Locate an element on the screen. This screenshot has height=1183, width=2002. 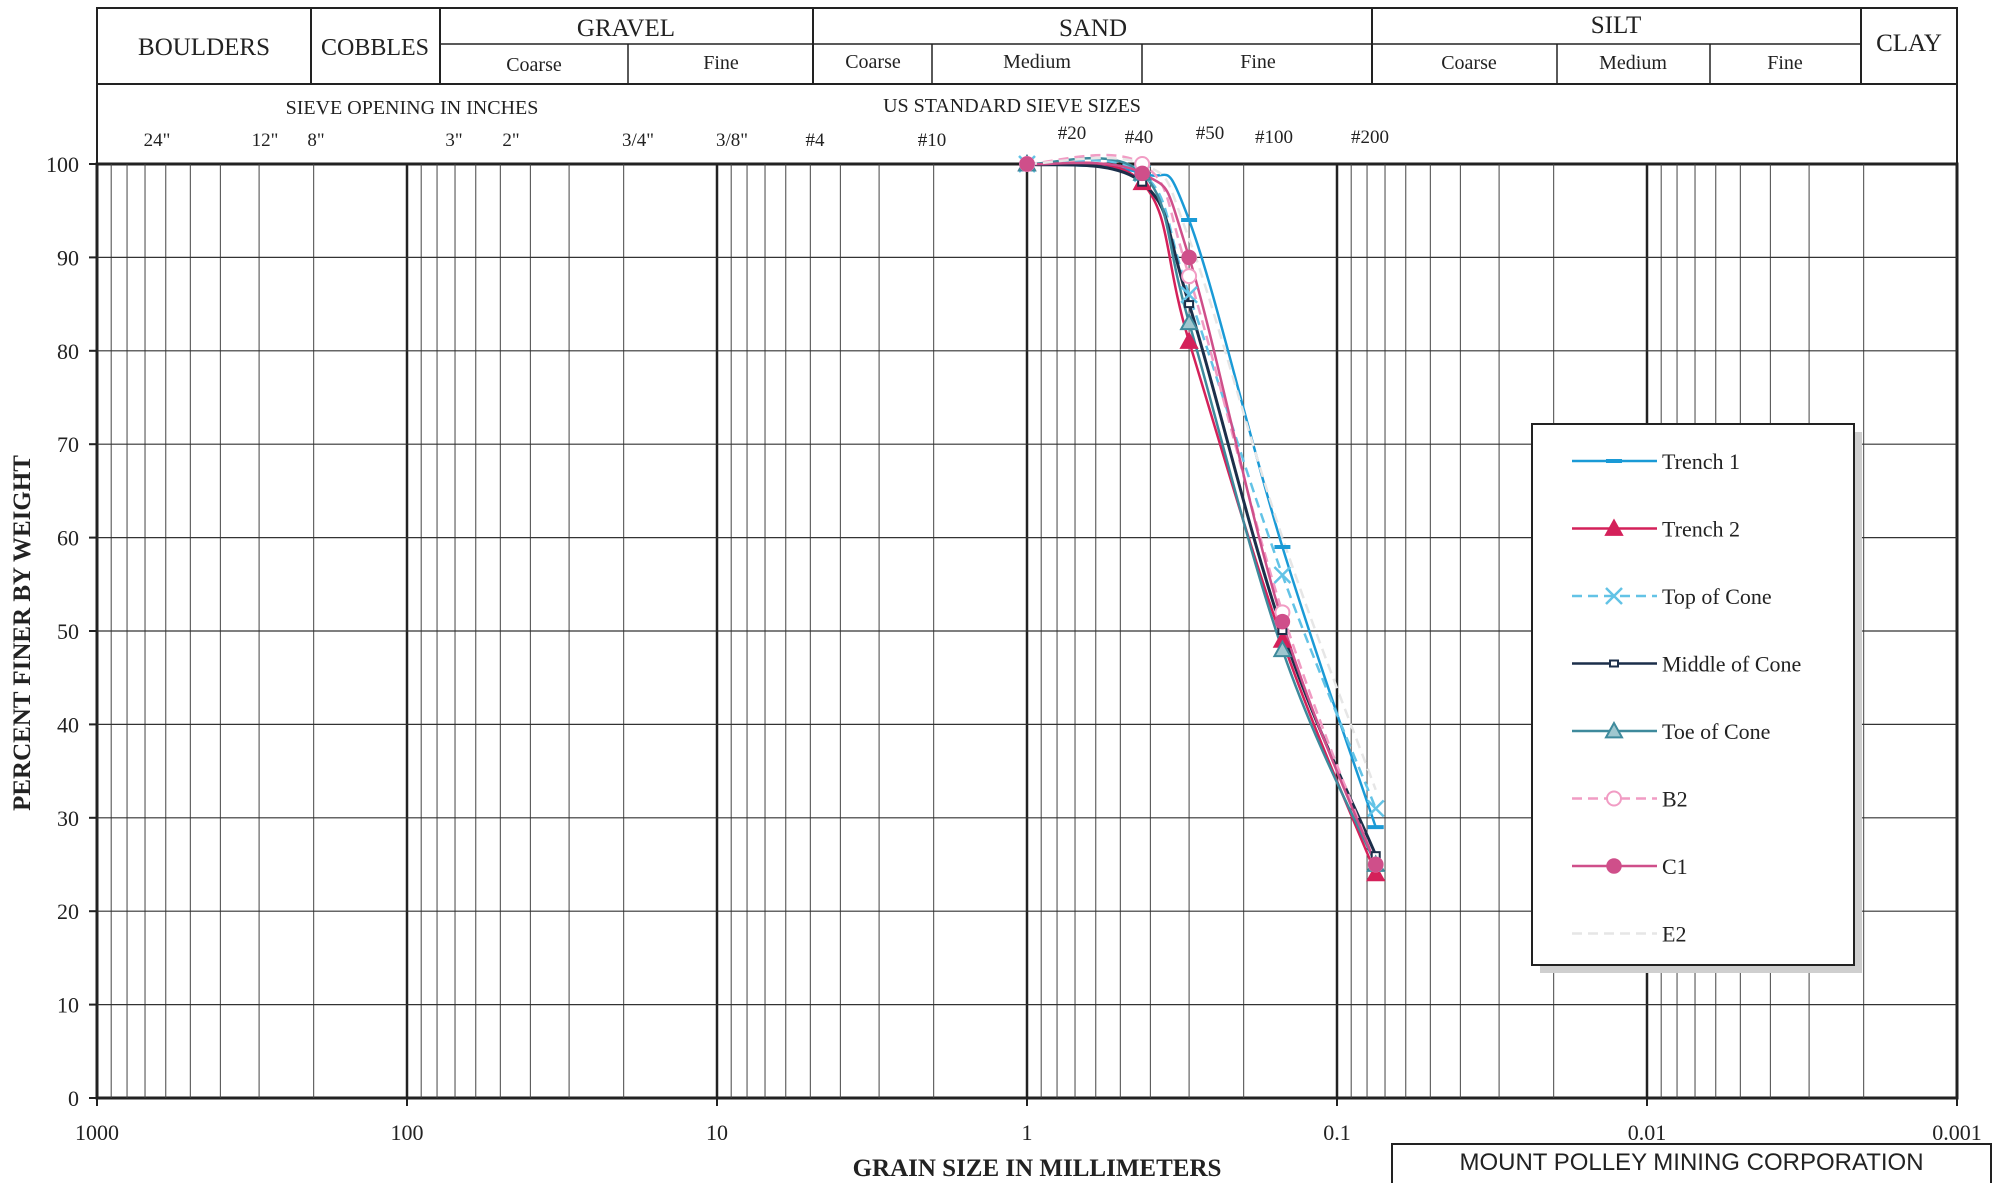
legend-label-toe-of-cone: Toe of Cone is located at coordinates (1716, 731).